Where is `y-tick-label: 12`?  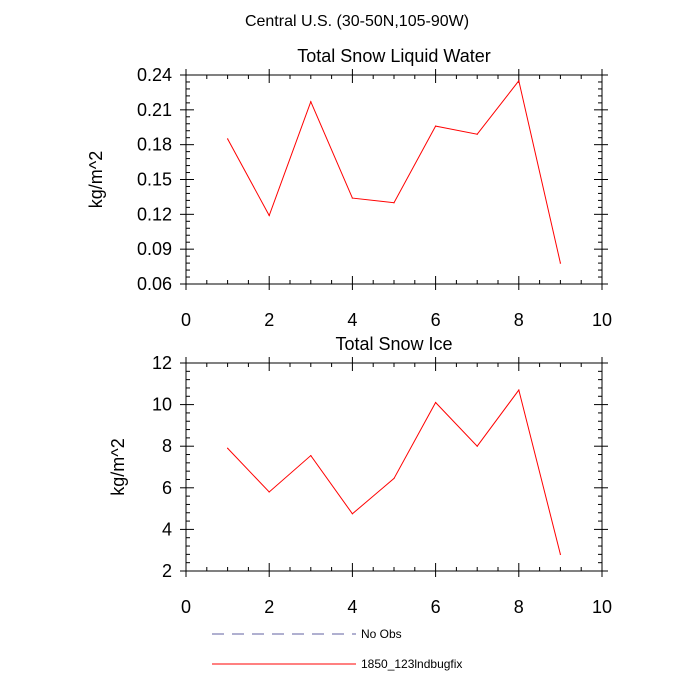 y-tick-label: 12 is located at coordinates (162, 363).